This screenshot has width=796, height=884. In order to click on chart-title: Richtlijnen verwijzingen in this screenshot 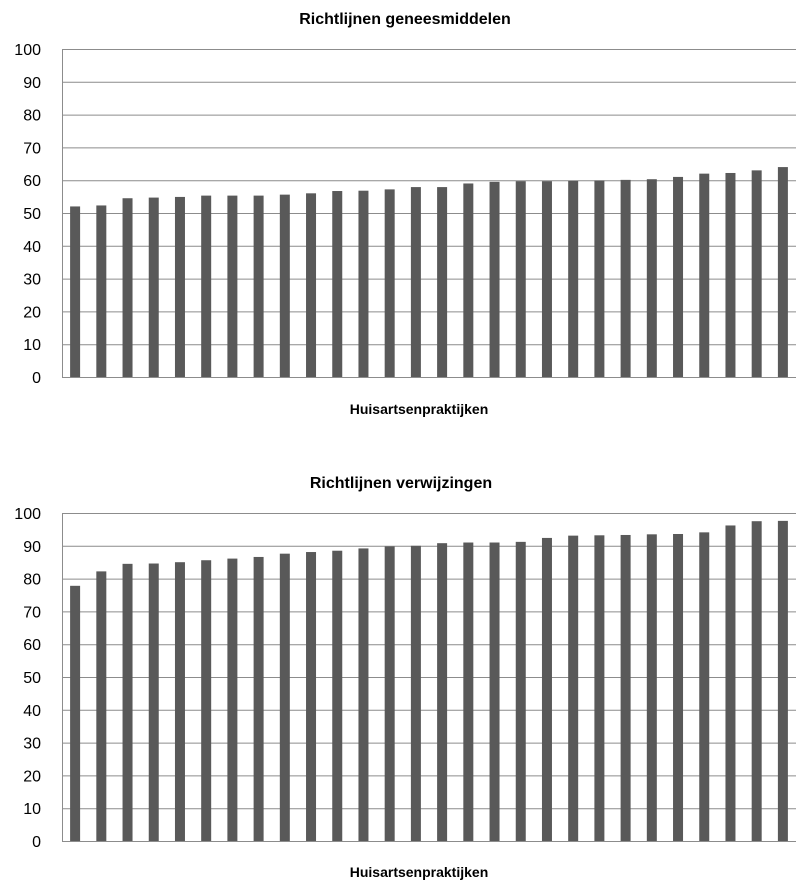, I will do `click(401, 483)`.